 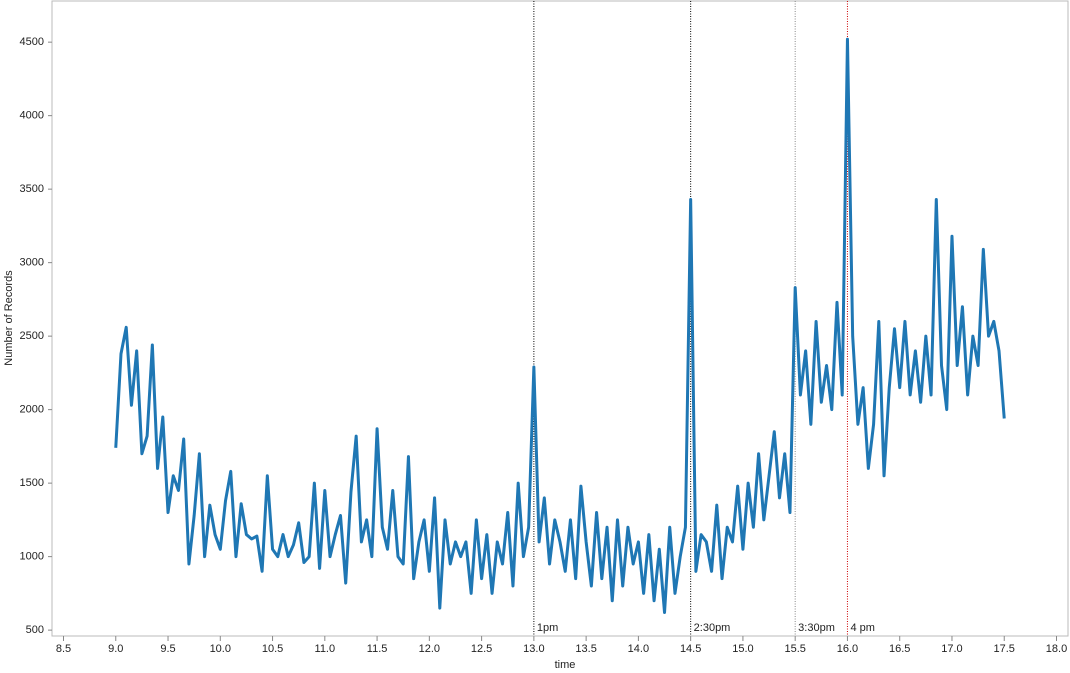 I want to click on y-tick-label: 500, so click(x=35, y=630).